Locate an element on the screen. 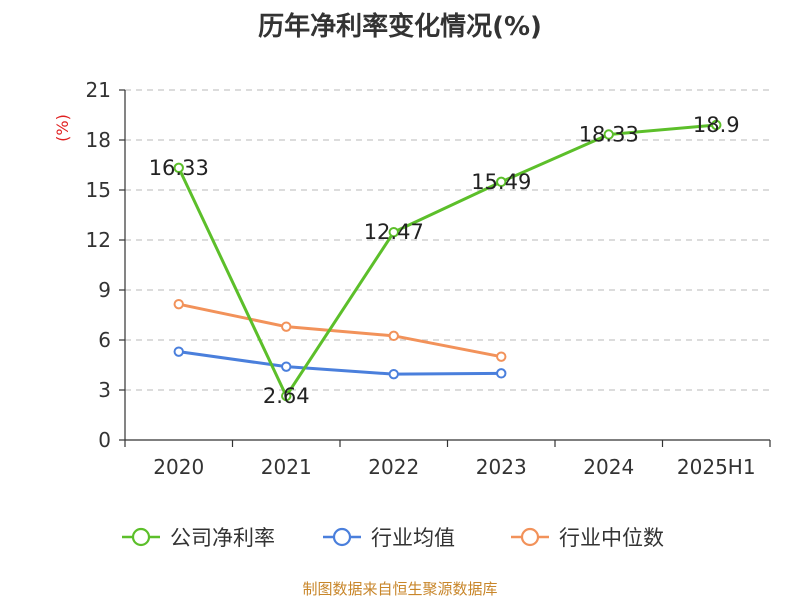 The height and width of the screenshot is (600, 800). legend-label: 公司净利率 is located at coordinates (222, 538).